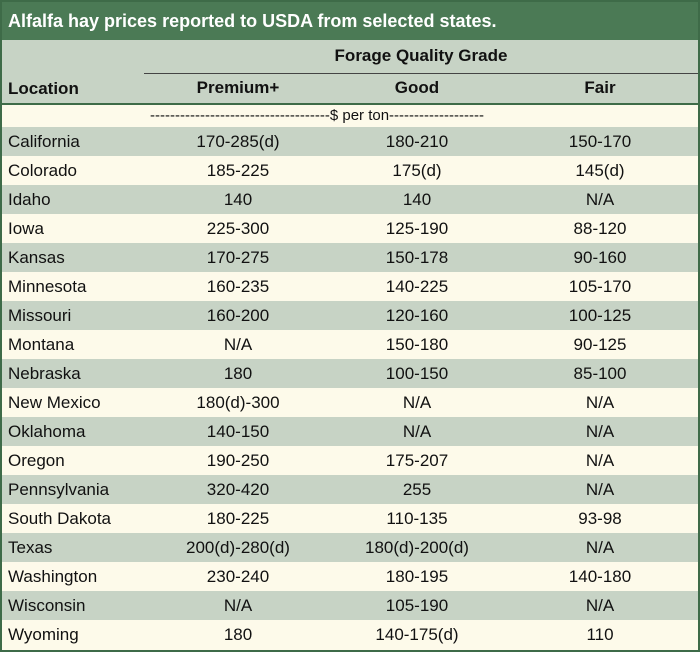 The width and height of the screenshot is (700, 652). Describe the element at coordinates (350, 605) in the screenshot. I see `table-row: Wisconsin N/A 105-190 N/A` at that location.